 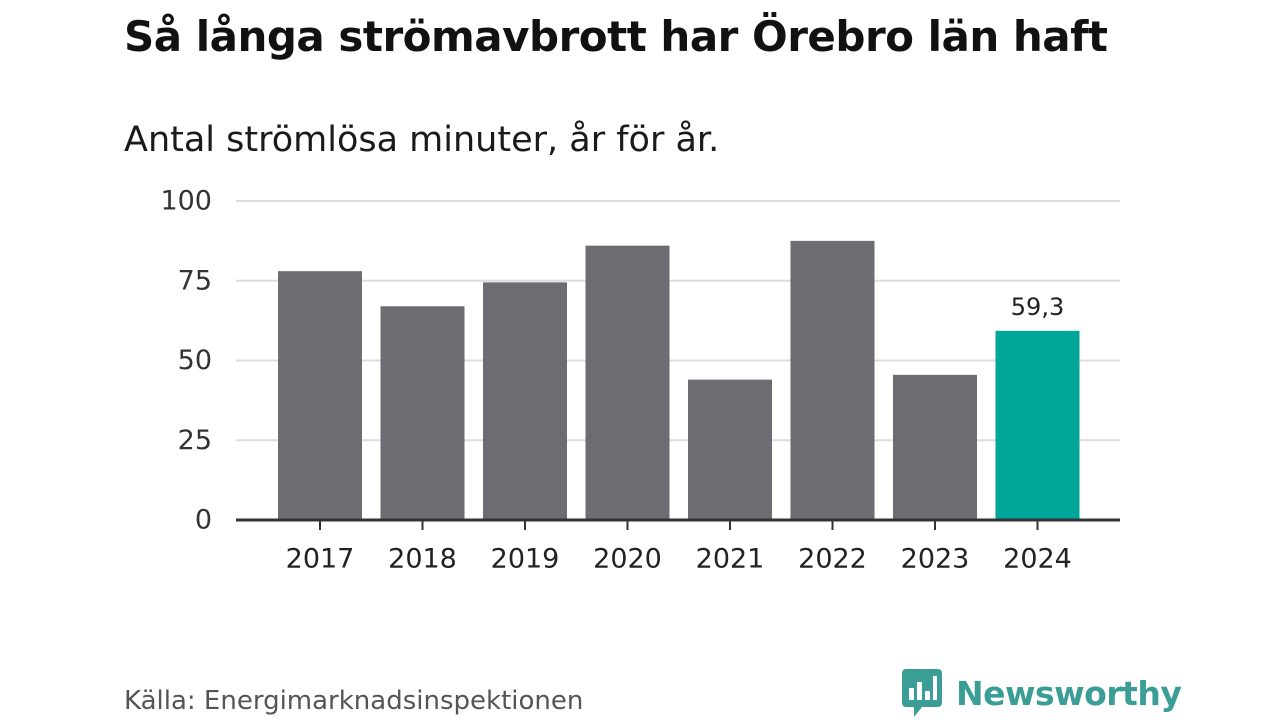 What do you see at coordinates (922, 693) in the screenshot?
I see `newsworthy-logo-icon` at bounding box center [922, 693].